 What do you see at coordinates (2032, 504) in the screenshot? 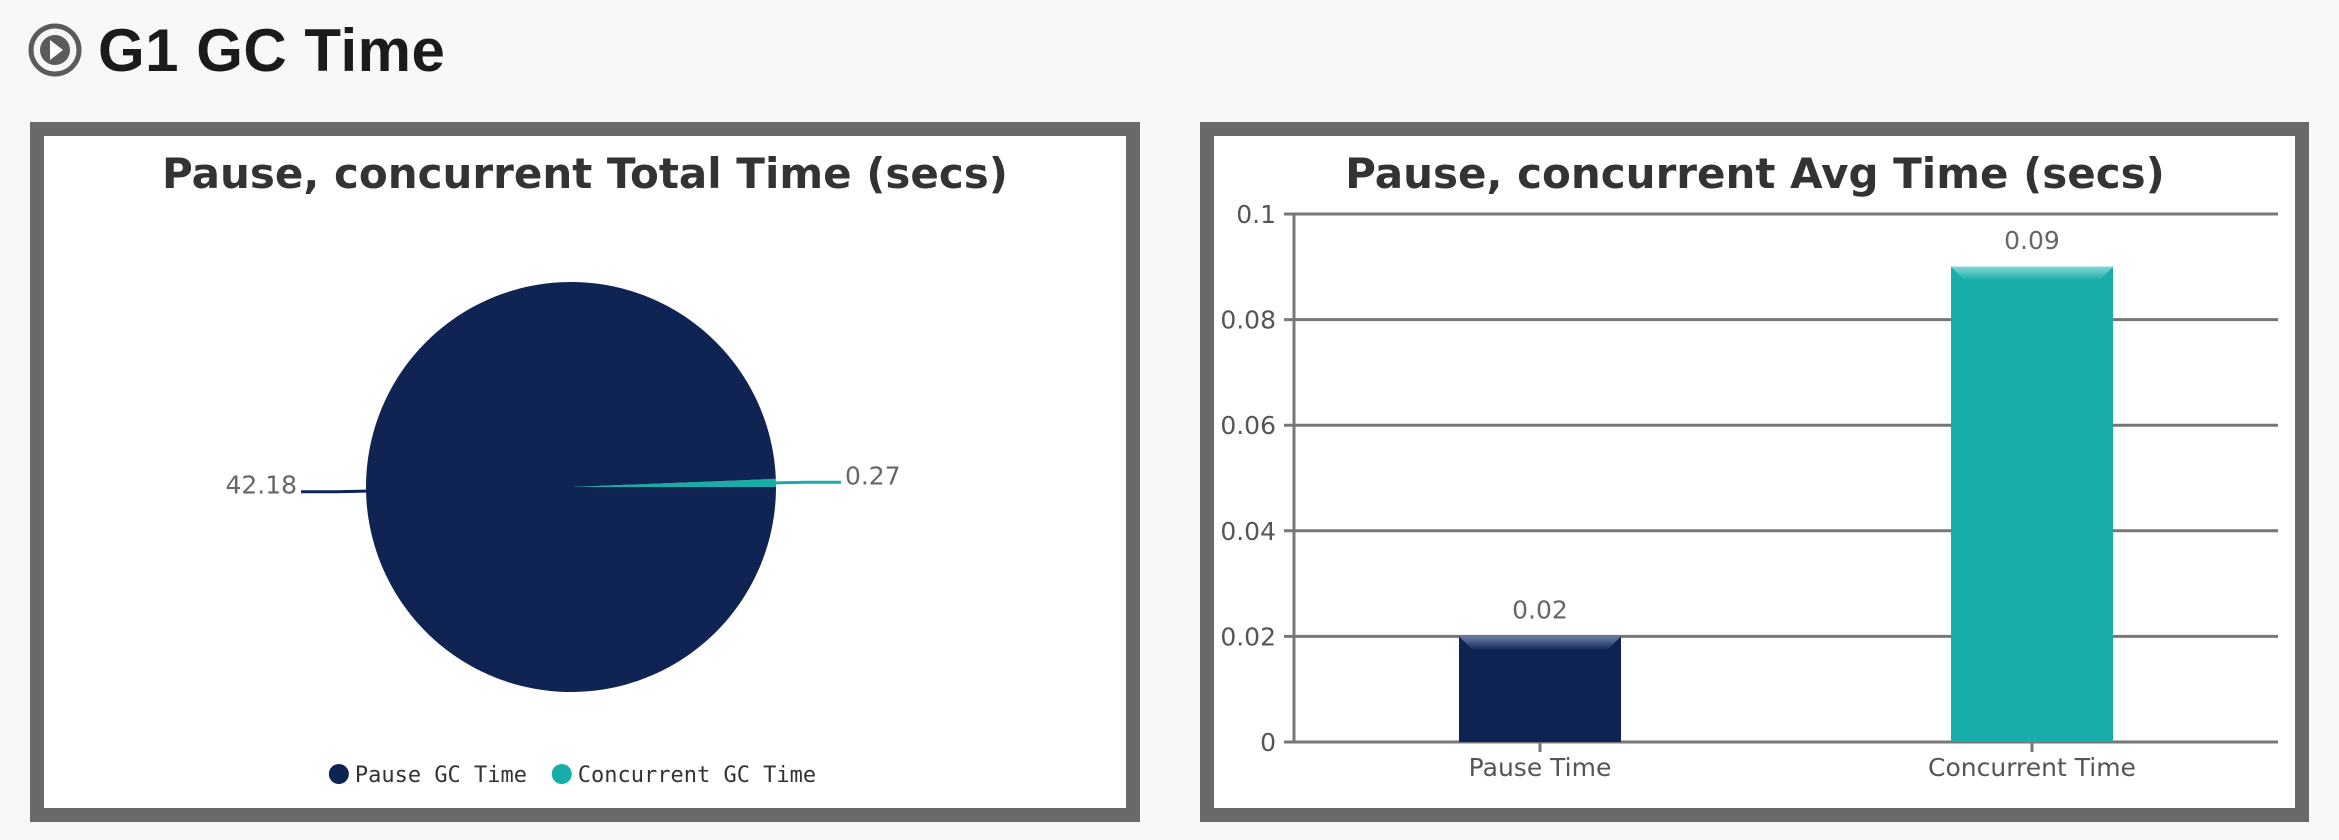
I see `bar-concurrent-time` at bounding box center [2032, 504].